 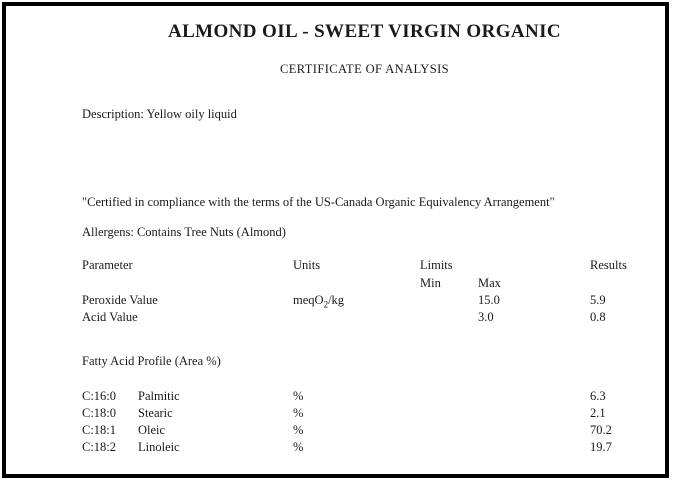 I want to click on parameter-name: Acid Value, so click(x=110, y=317).